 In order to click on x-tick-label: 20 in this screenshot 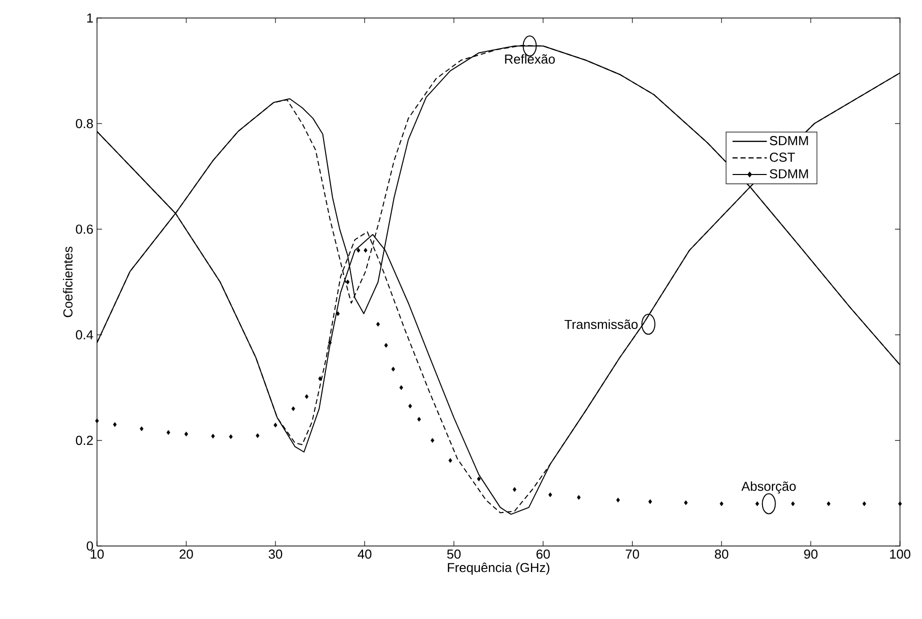, I will do `click(186, 554)`.